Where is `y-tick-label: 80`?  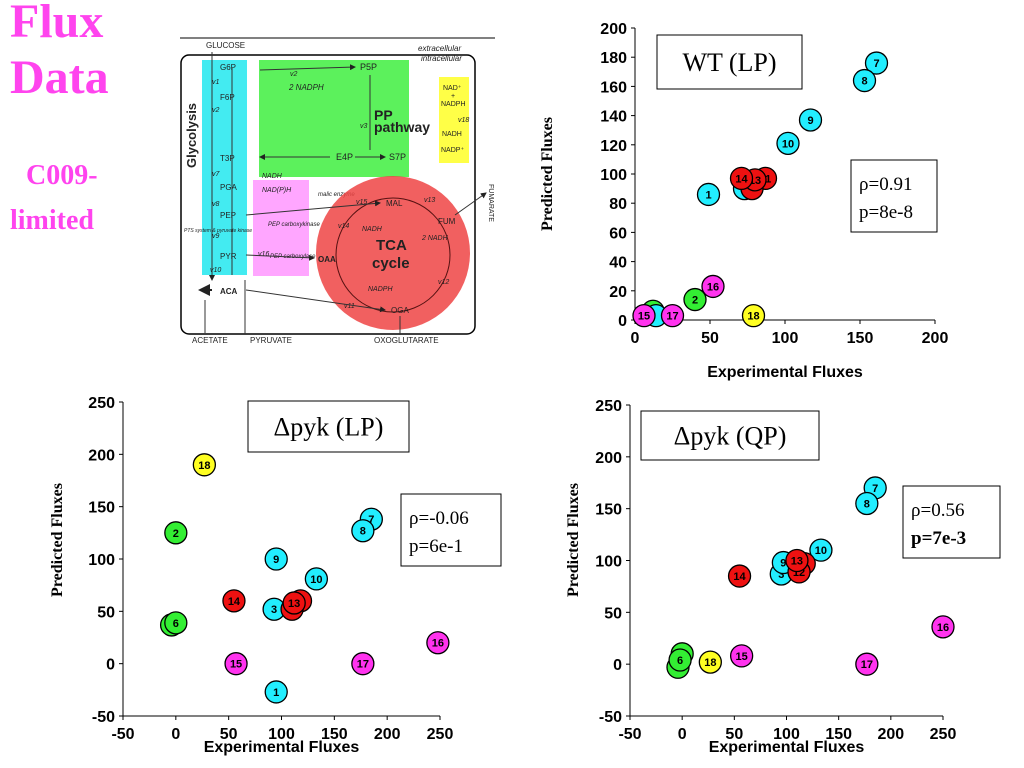 y-tick-label: 80 is located at coordinates (618, 204).